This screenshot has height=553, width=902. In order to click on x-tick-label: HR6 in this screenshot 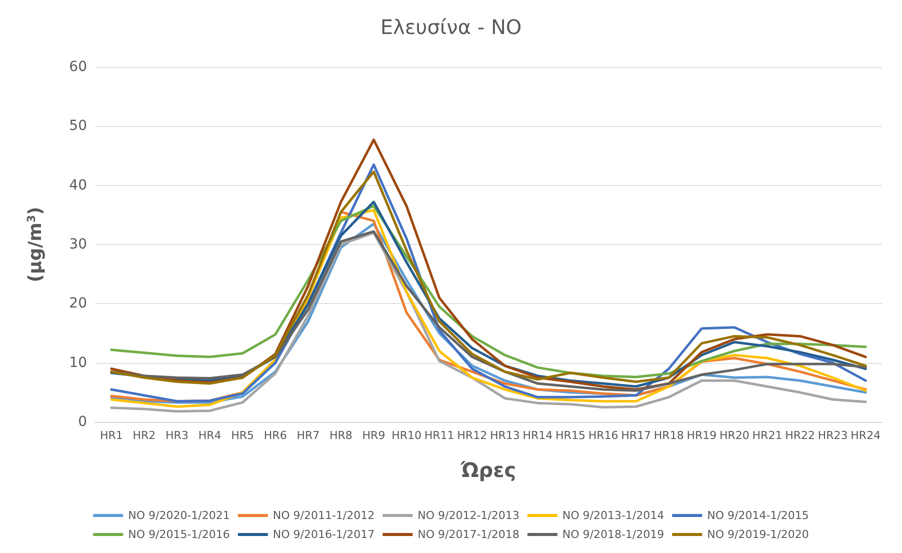, I will do `click(275, 435)`.